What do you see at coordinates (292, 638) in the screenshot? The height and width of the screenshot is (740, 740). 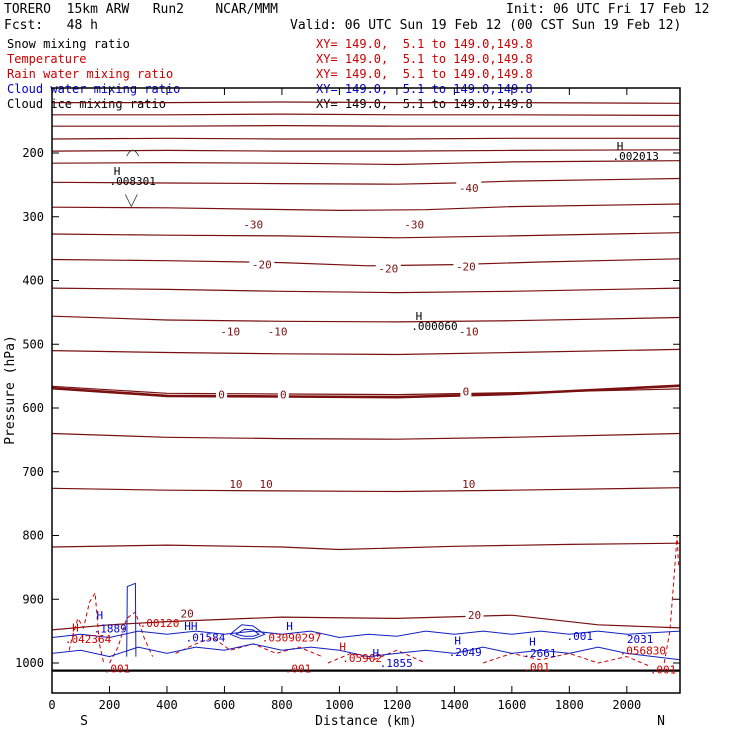 I see `extremum-label-16: .03090297` at bounding box center [292, 638].